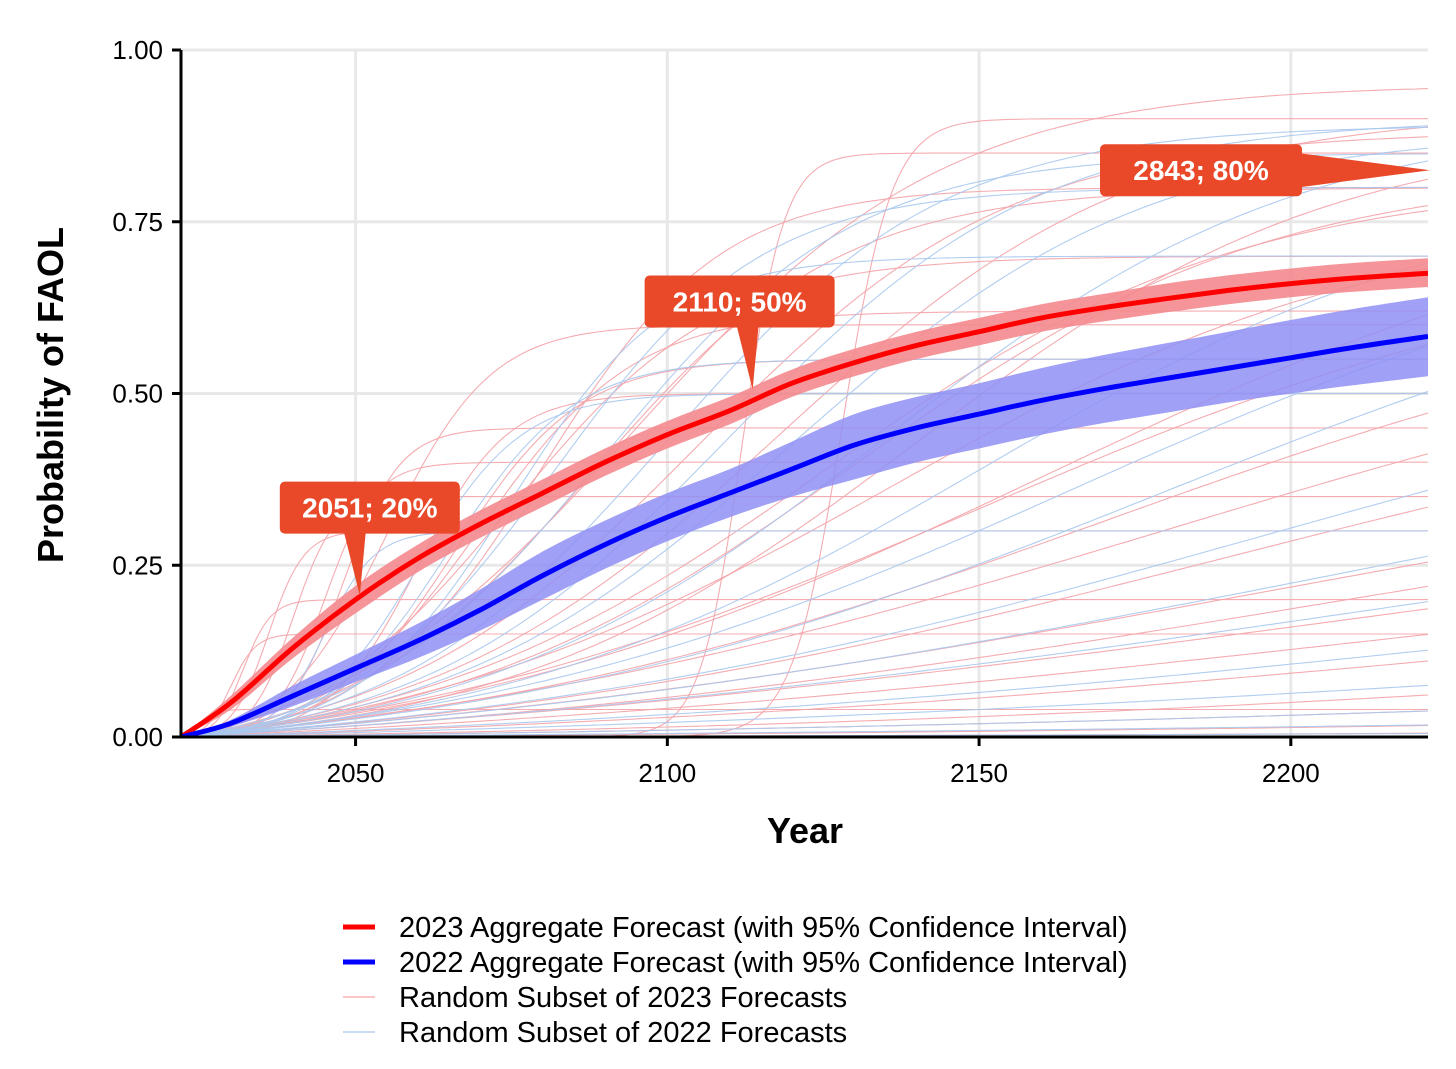 The image size is (1456, 1069). Describe the element at coordinates (137, 50) in the screenshot. I see `y-tick-label-4: 1.00` at that location.